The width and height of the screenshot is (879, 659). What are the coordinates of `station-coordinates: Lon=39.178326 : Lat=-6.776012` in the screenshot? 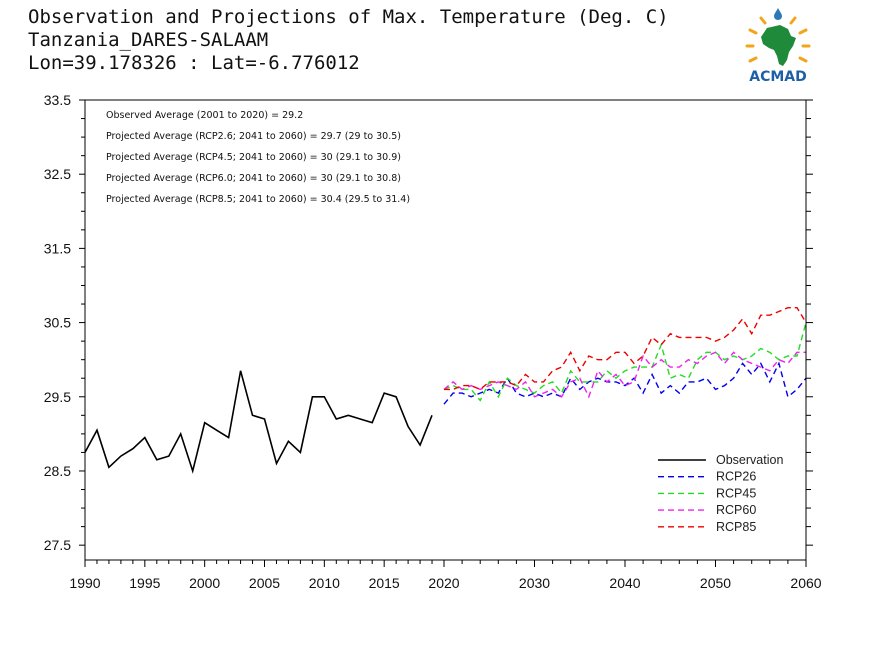 It's located at (194, 63).